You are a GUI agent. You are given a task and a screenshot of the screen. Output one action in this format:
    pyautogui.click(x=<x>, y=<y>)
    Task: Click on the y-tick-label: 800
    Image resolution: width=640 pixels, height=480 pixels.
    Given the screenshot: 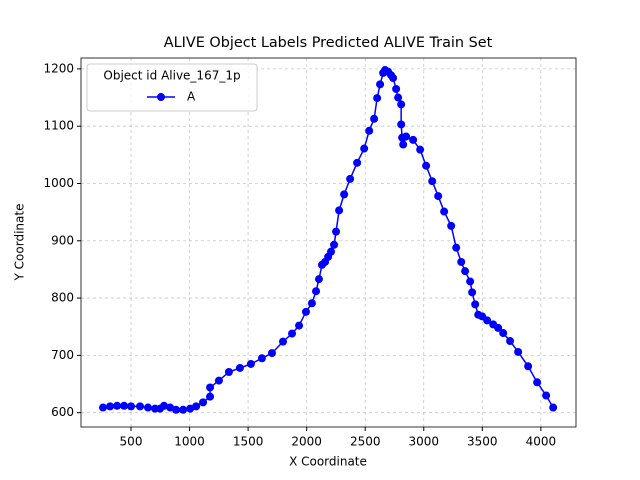 What is the action you would take?
    pyautogui.click(x=62, y=298)
    